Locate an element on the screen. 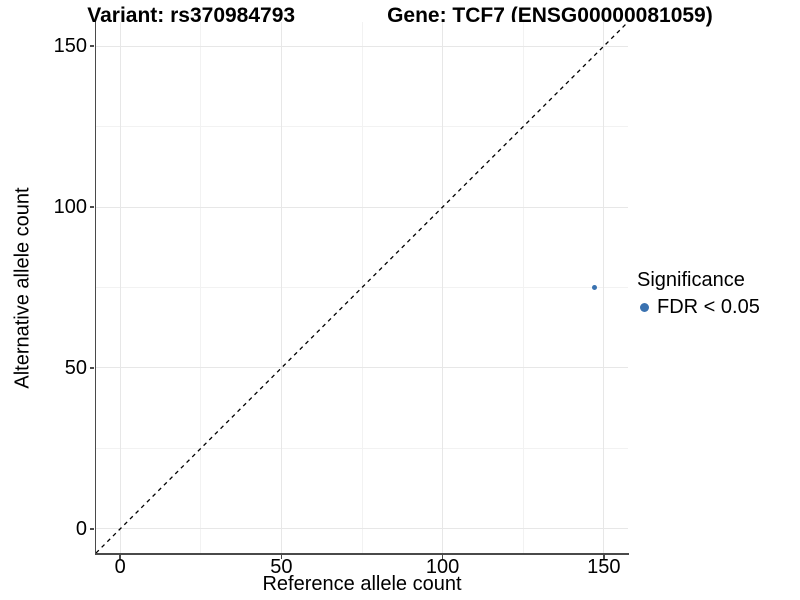 This screenshot has height=600, width=800. y-axis-line is located at coordinates (95, 288).